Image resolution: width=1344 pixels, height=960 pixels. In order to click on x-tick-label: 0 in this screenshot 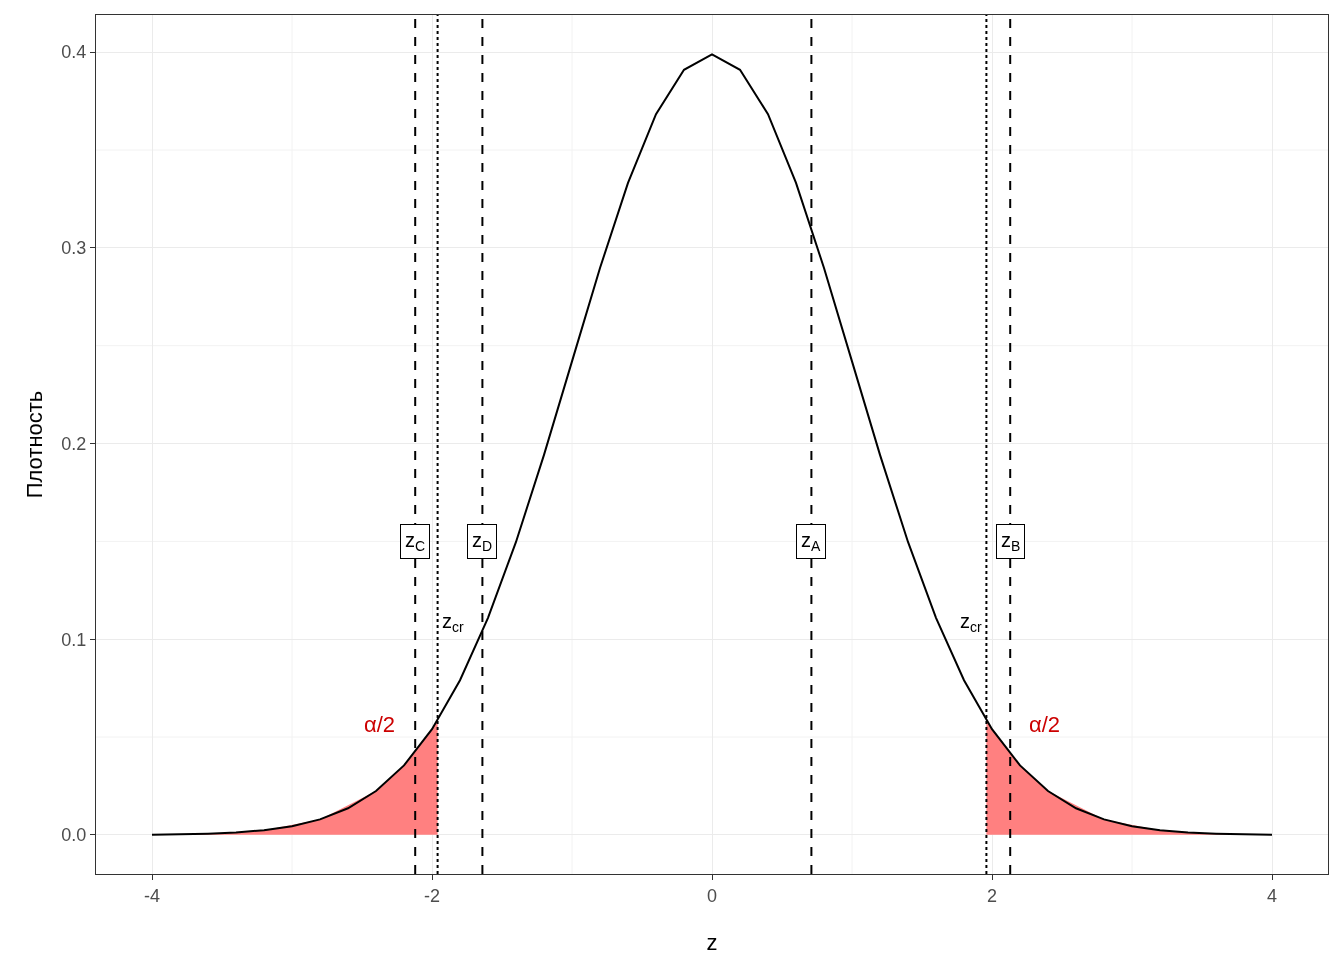, I will do `click(712, 895)`.